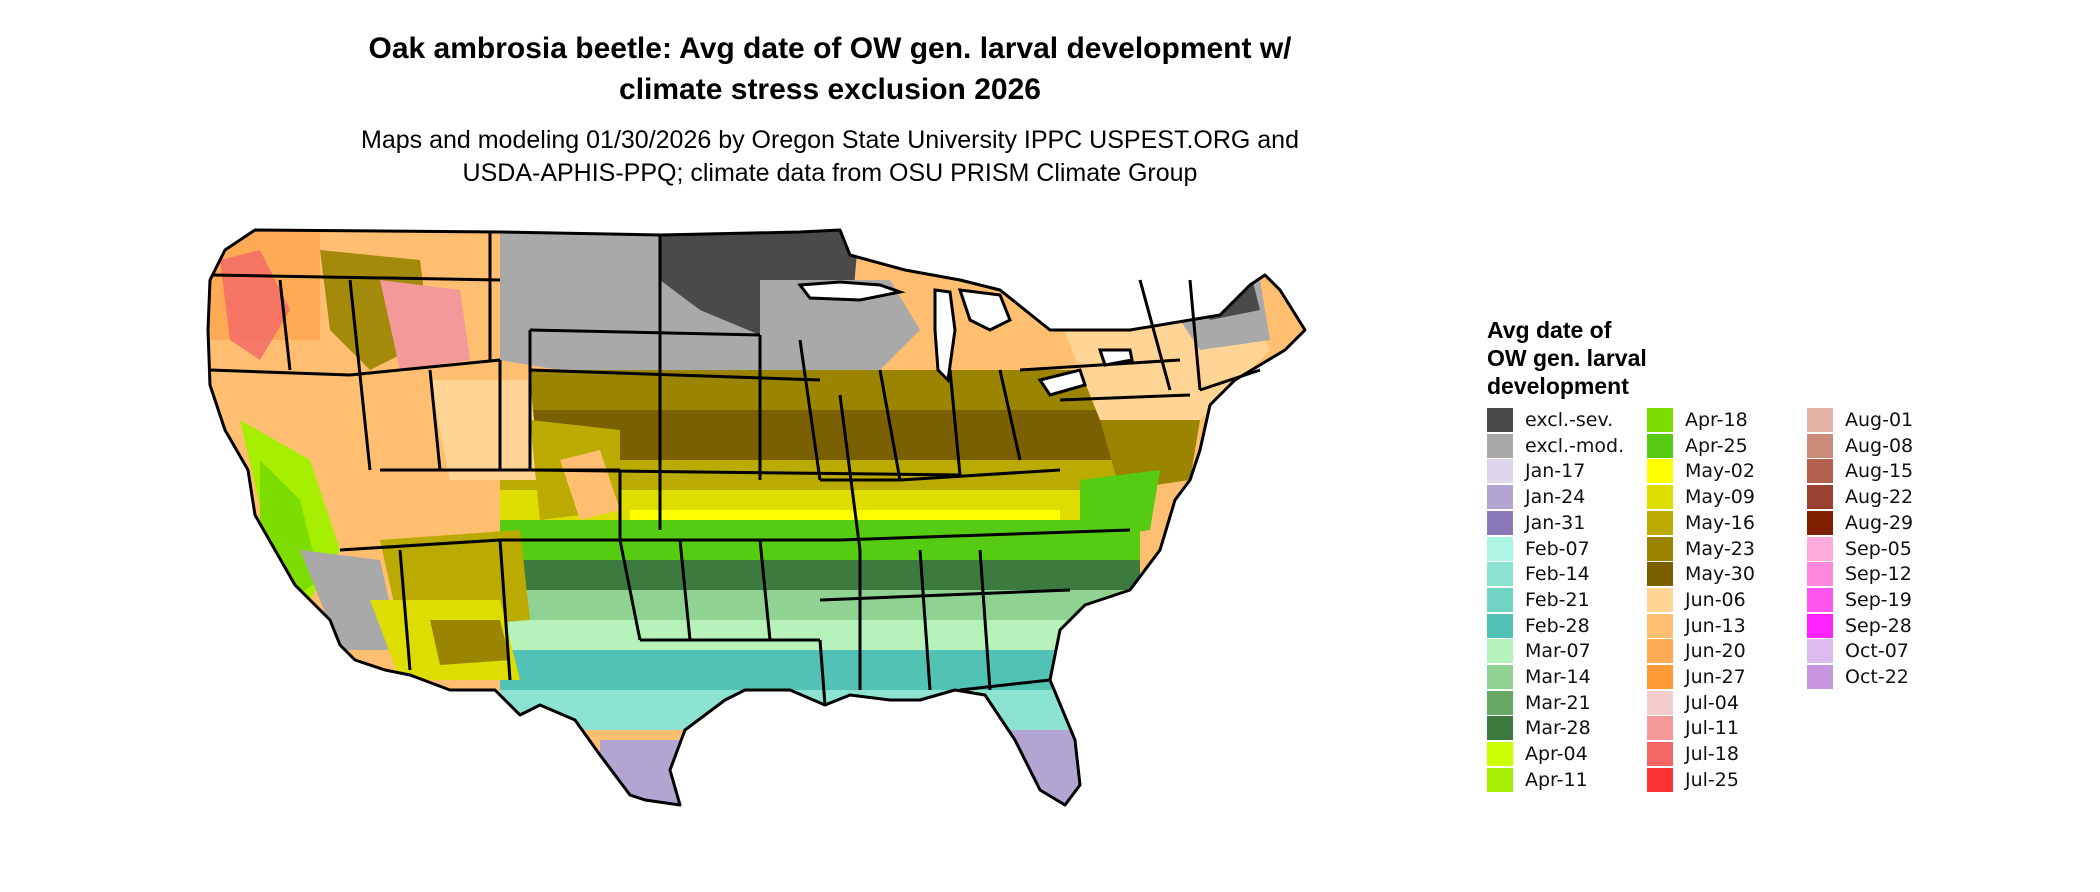  What do you see at coordinates (1556, 779) in the screenshot?
I see `legend-label: Apr-11` at bounding box center [1556, 779].